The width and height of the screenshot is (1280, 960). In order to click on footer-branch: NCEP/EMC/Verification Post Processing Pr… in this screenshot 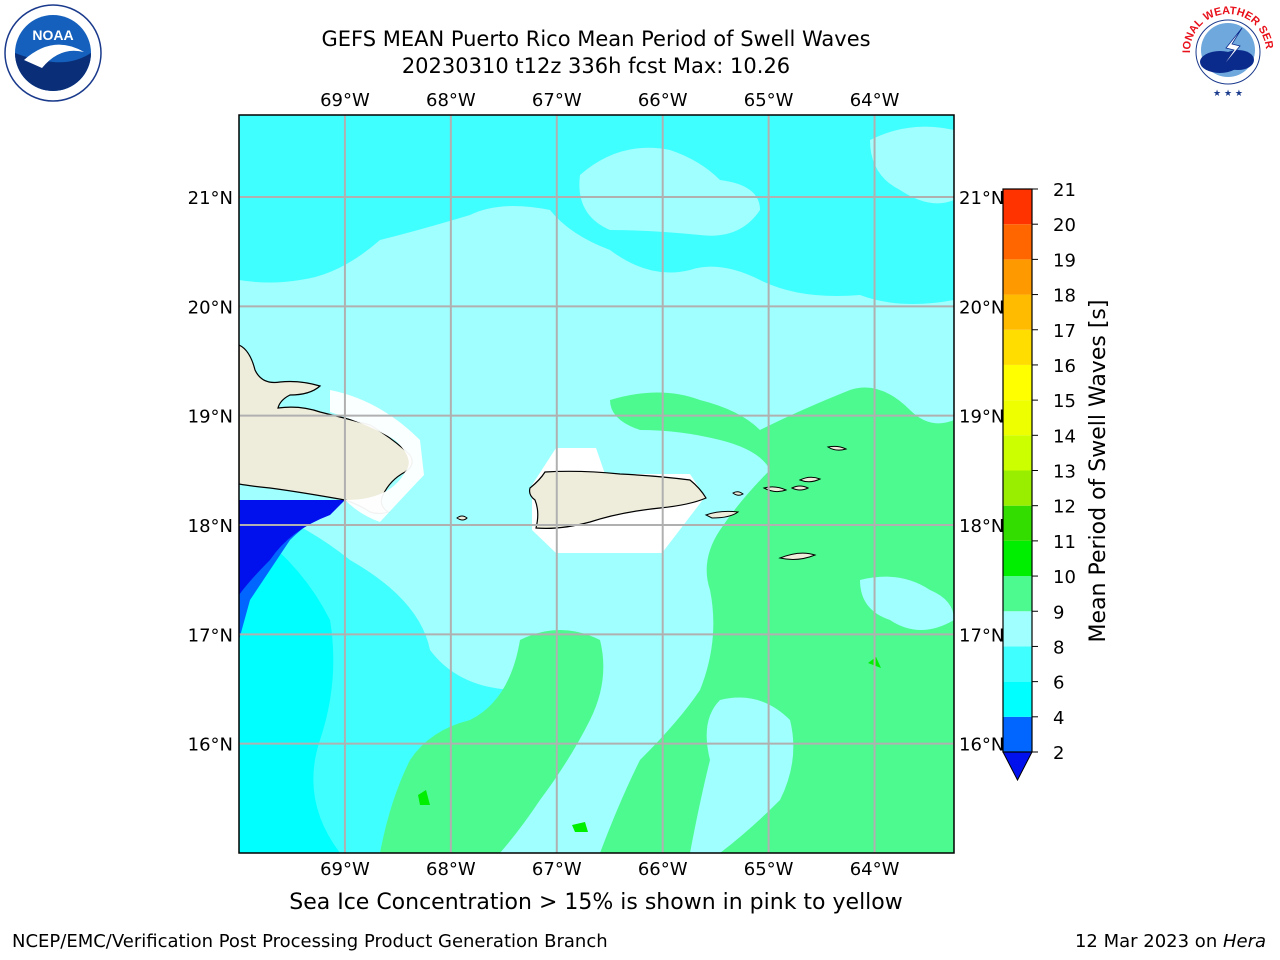, I will do `click(310, 941)`.